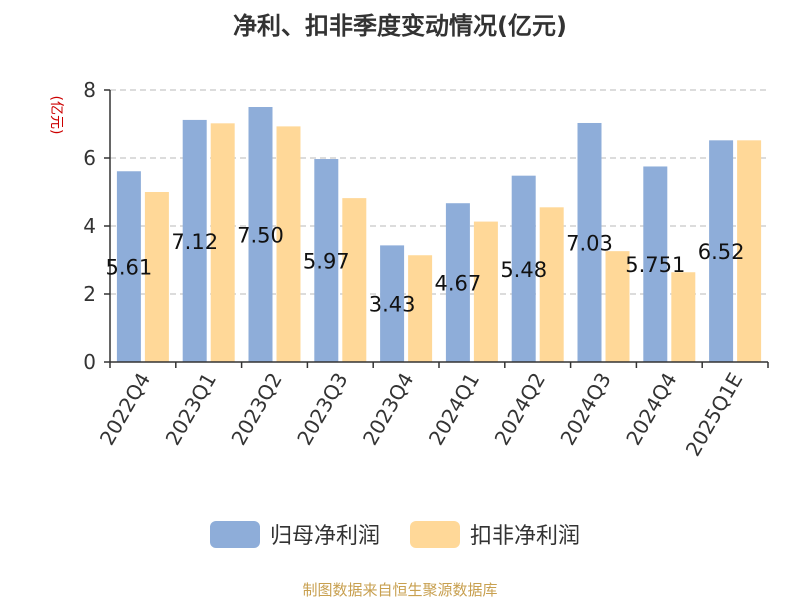  Describe the element at coordinates (714, 415) in the screenshot. I see `x-tick-label: 2025Q1E` at that location.